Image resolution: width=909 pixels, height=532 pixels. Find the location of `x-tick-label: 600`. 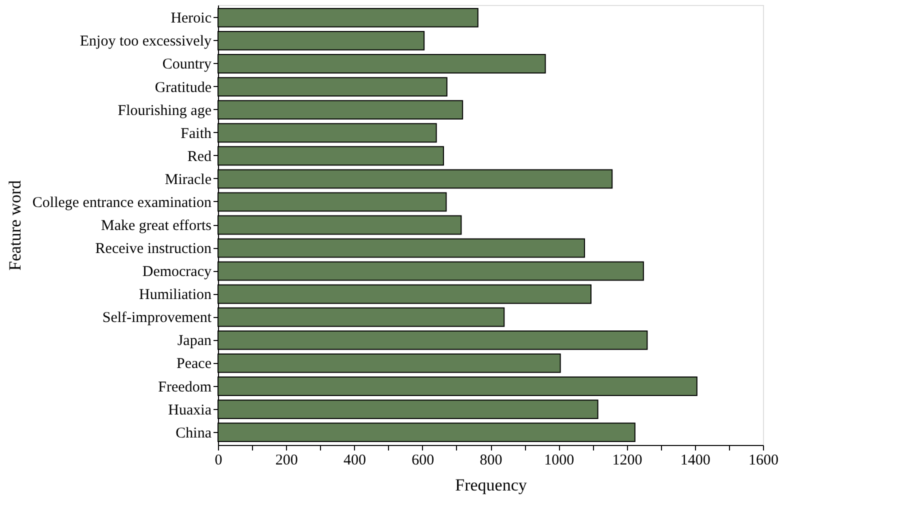

x-tick-label: 600 is located at coordinates (423, 460).